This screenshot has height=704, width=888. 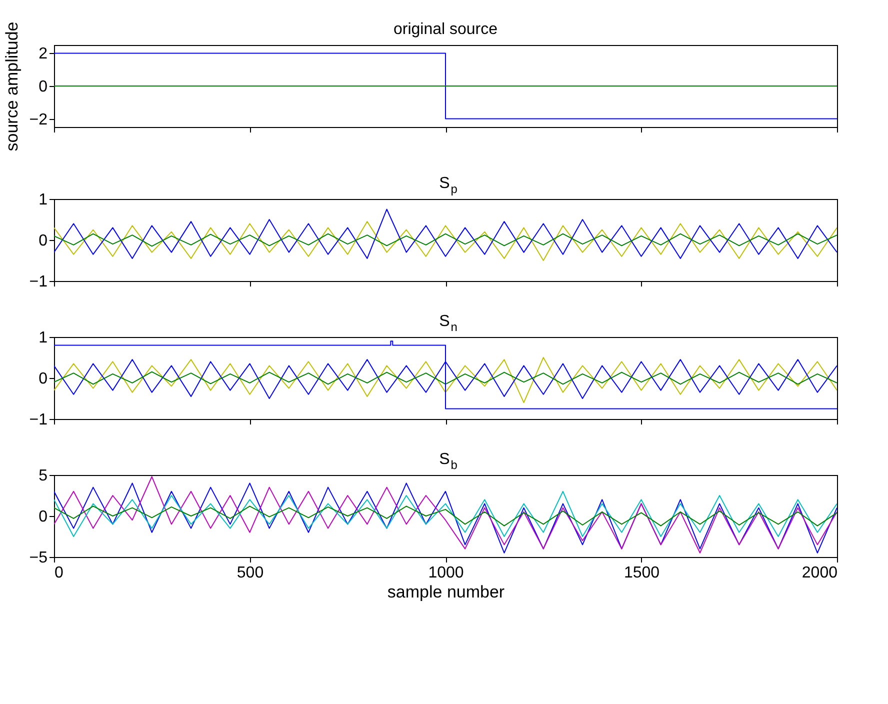 I want to click on x-tick-label: 0, so click(x=59, y=573).